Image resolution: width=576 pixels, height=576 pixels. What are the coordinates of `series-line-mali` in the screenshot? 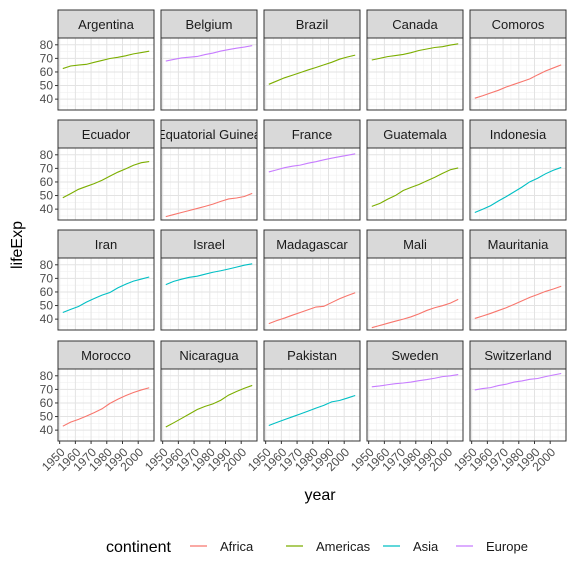 It's located at (415, 313).